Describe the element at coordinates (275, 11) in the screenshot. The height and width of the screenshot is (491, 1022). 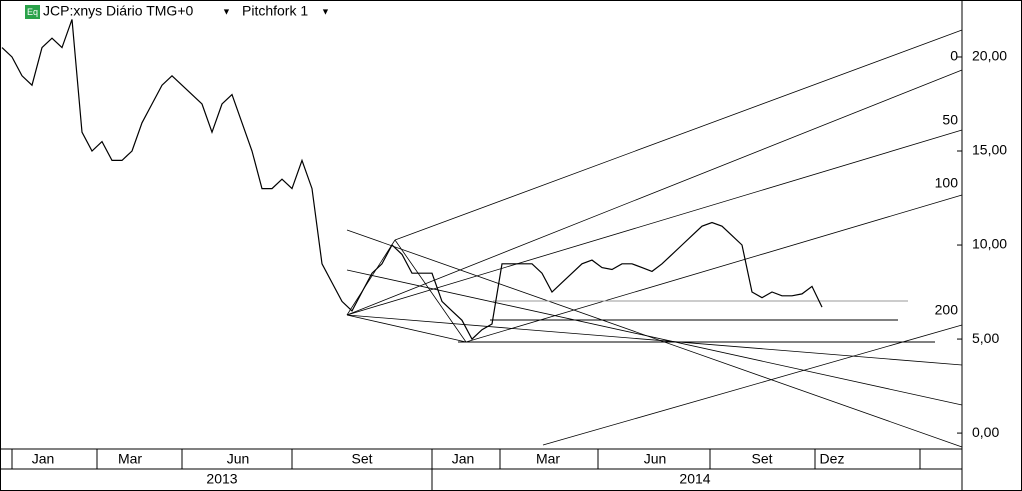
I see `chart-subtitle: Pitchfork 1` at that location.